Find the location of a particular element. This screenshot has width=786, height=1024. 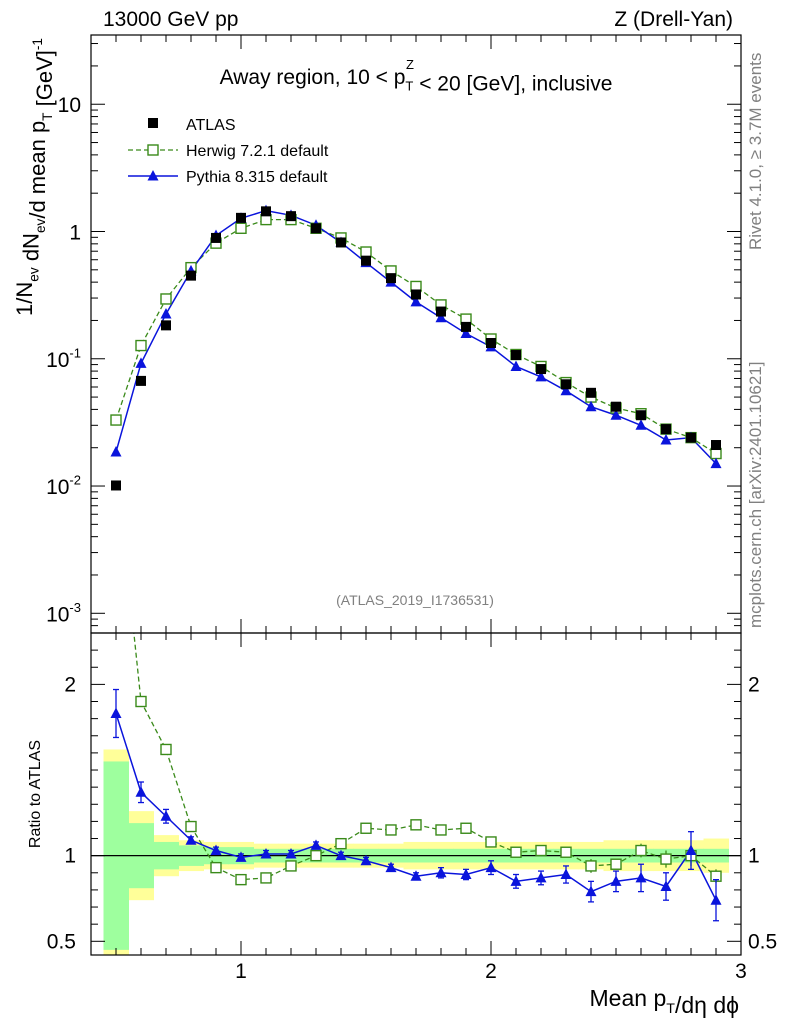

legend-atlas-label: ATLAS is located at coordinates (211, 125).